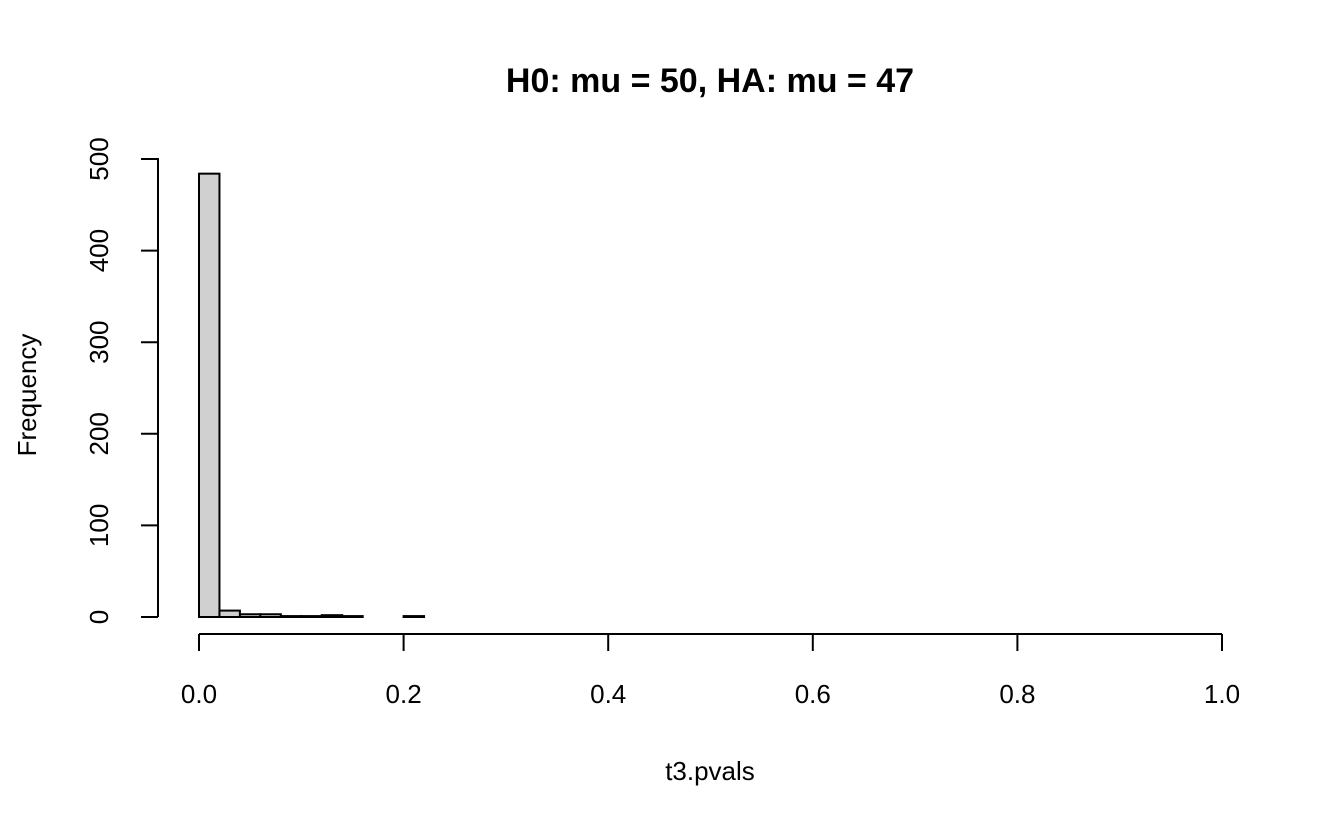 This screenshot has width=1344, height=830. What do you see at coordinates (608, 694) in the screenshot?
I see `x-tick-label: 0.4` at bounding box center [608, 694].